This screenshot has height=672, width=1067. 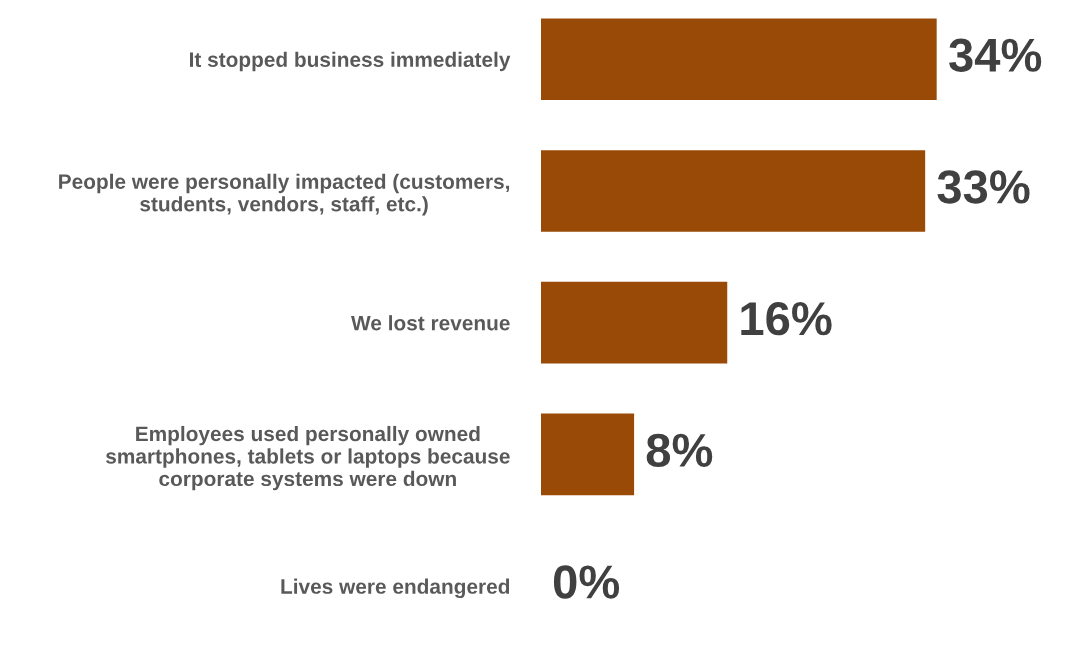 I want to click on y-tick-label: We lost revenue, so click(x=430, y=323).